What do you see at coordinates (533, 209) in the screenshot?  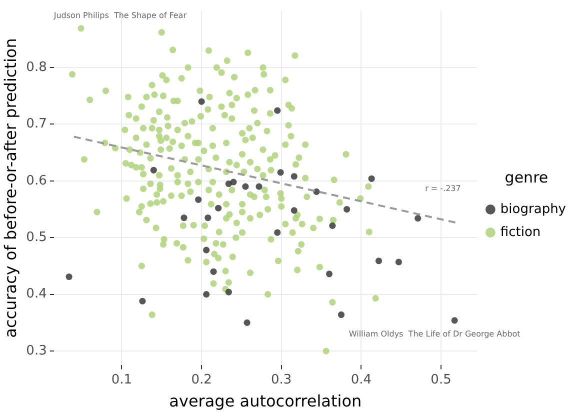 I see `legend-label: biography` at bounding box center [533, 209].